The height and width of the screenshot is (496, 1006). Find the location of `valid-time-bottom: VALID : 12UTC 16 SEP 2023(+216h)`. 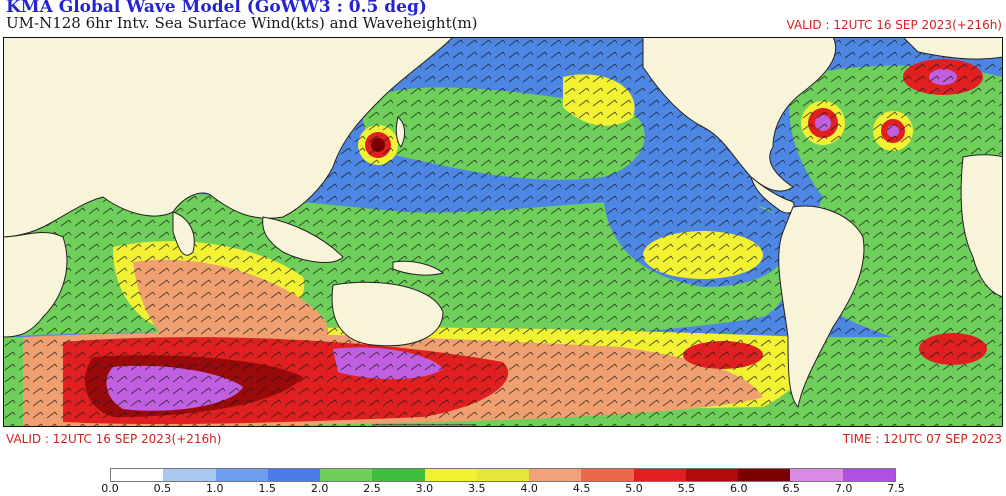

valid-time-bottom: VALID : 12UTC 16 SEP 2023(+216h) is located at coordinates (114, 439).